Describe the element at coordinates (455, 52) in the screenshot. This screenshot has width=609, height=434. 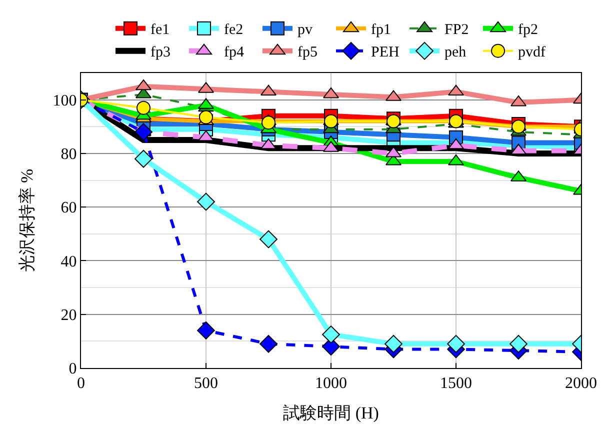
I see `legend-label: peh` at that location.